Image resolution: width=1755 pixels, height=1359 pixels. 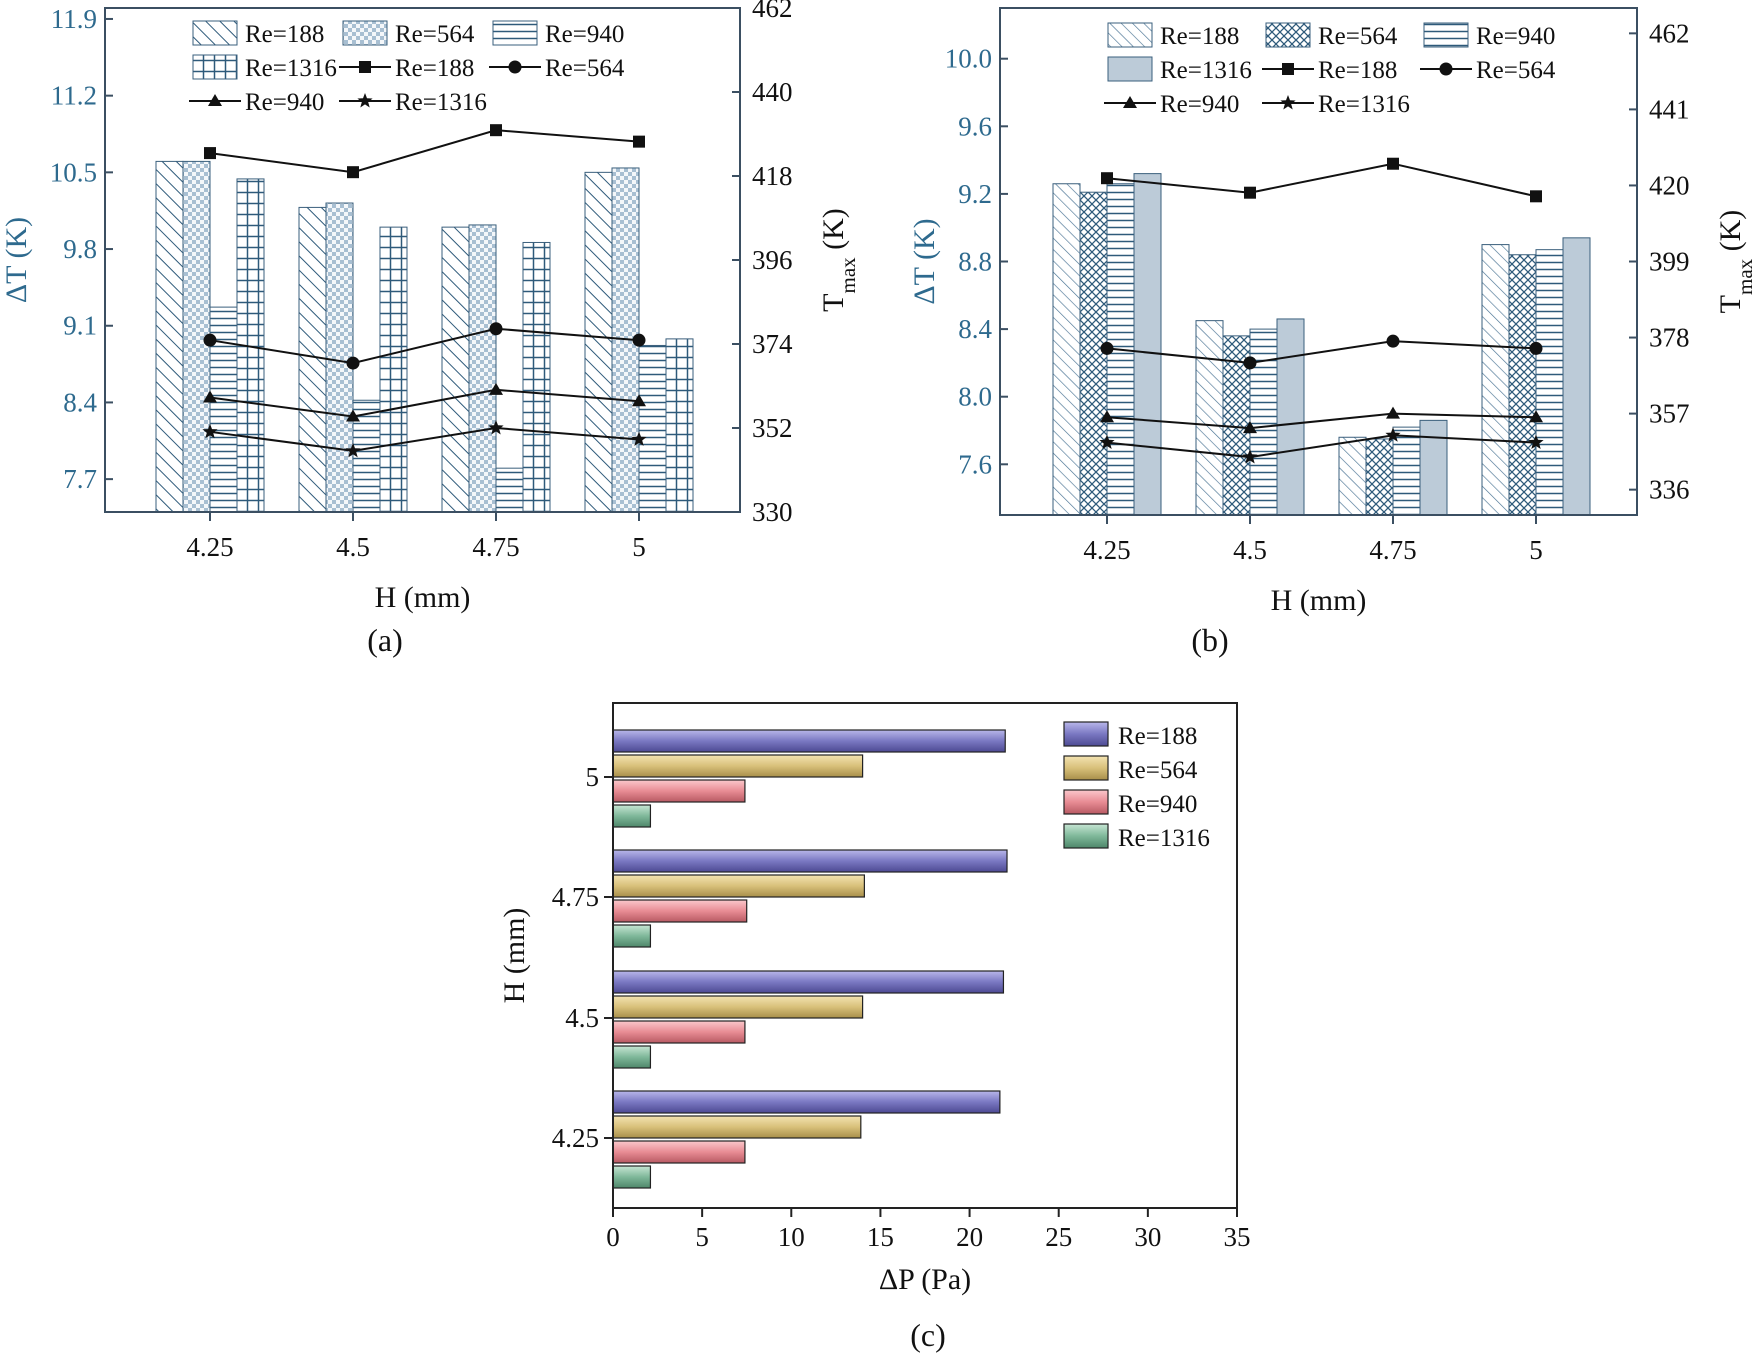 I want to click on right-tick-label: 396, so click(x=772, y=260).